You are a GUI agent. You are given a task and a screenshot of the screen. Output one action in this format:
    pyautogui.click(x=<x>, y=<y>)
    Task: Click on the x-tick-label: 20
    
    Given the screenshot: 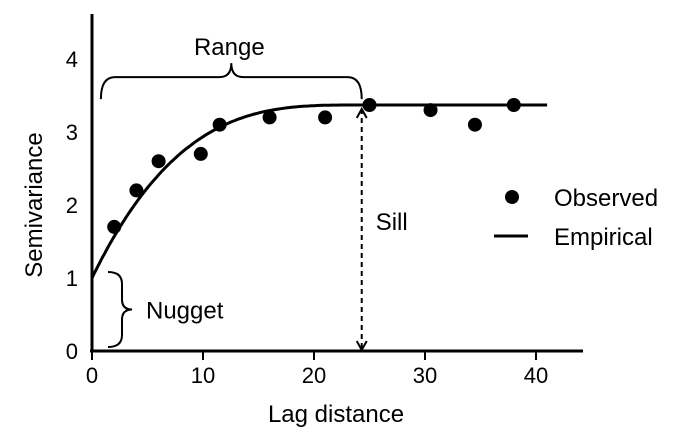 What is the action you would take?
    pyautogui.click(x=314, y=375)
    